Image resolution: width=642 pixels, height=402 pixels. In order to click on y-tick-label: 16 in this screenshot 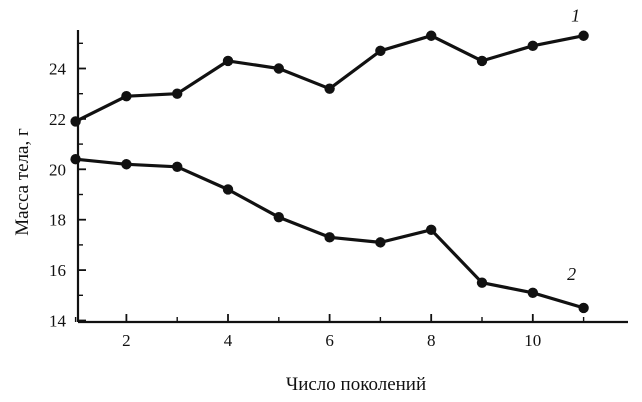, I will do `click(57, 270)`.